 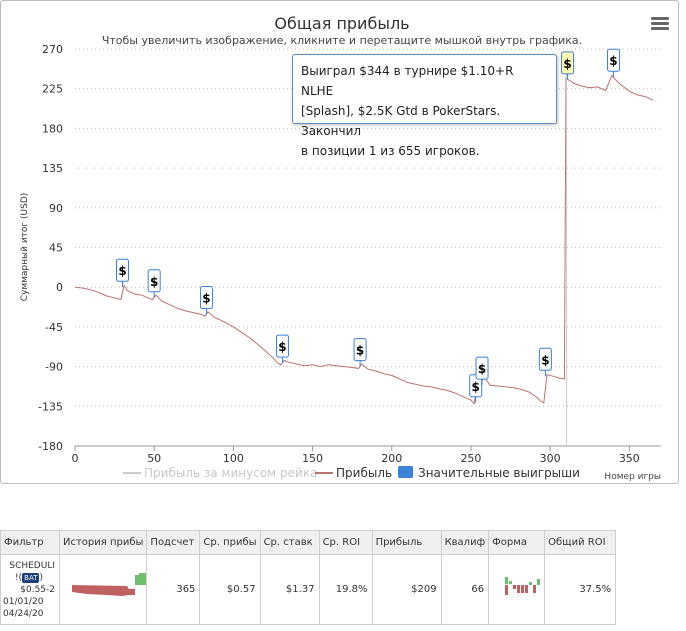 What do you see at coordinates (345, 542) in the screenshot?
I see `column-header: Ср. ROI` at bounding box center [345, 542].